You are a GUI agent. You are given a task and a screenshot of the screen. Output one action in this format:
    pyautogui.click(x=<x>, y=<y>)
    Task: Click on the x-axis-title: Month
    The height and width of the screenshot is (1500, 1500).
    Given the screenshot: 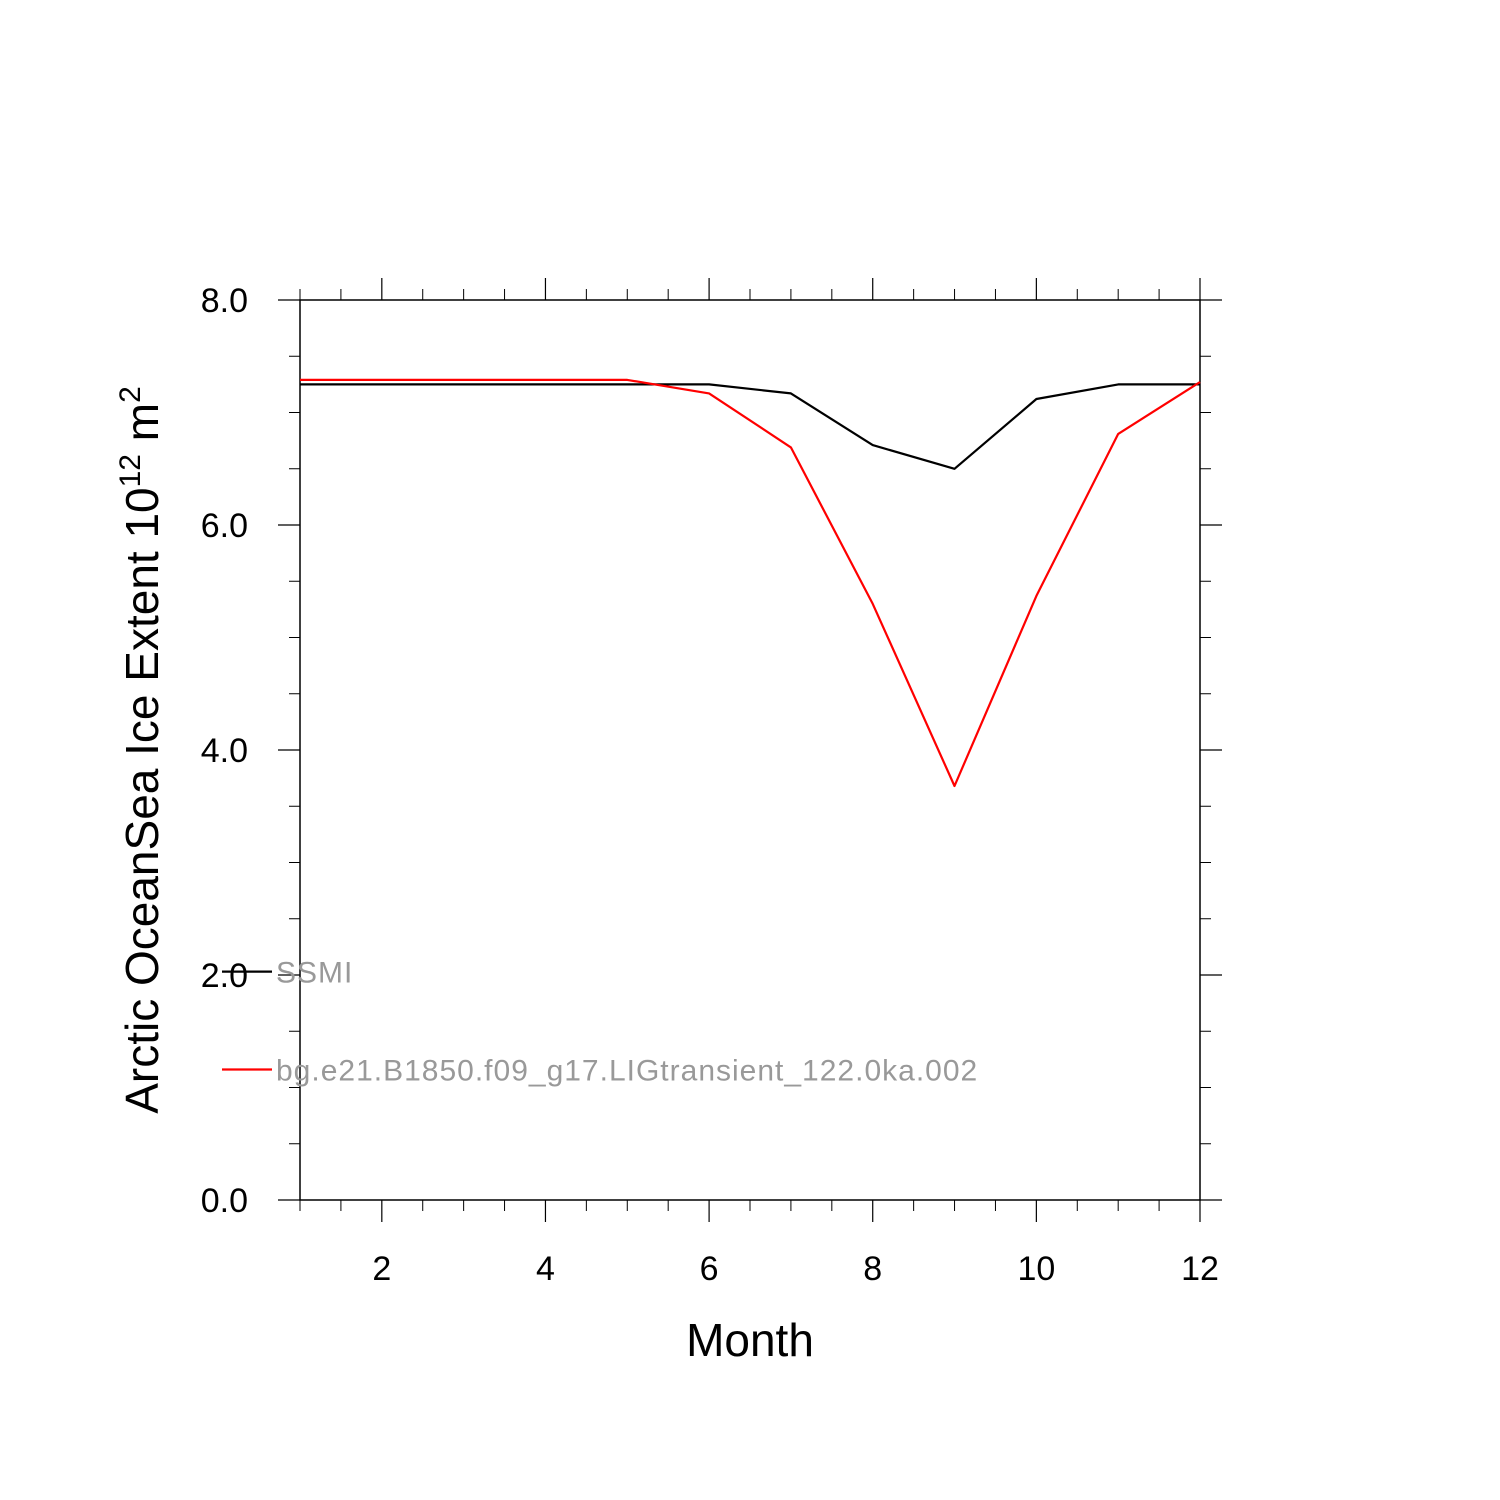 What is the action you would take?
    pyautogui.click(x=750, y=1340)
    